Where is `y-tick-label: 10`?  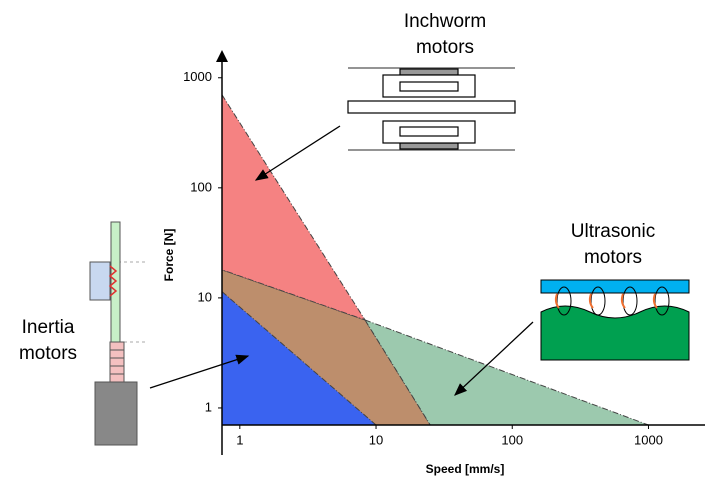
y-tick-label: 10 is located at coordinates (205, 296).